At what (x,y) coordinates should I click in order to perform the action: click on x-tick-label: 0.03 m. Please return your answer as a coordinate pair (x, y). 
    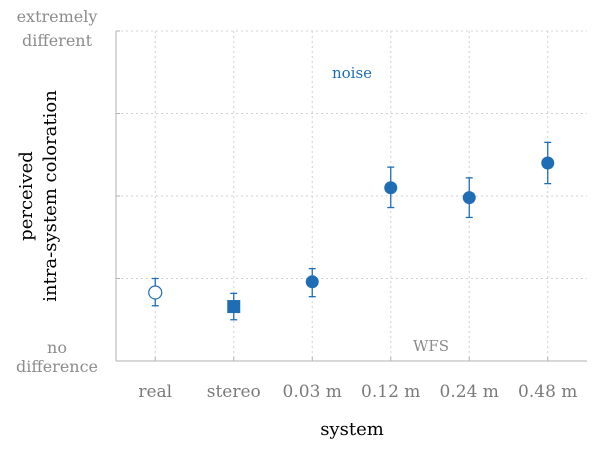
    Looking at the image, I should click on (312, 392).